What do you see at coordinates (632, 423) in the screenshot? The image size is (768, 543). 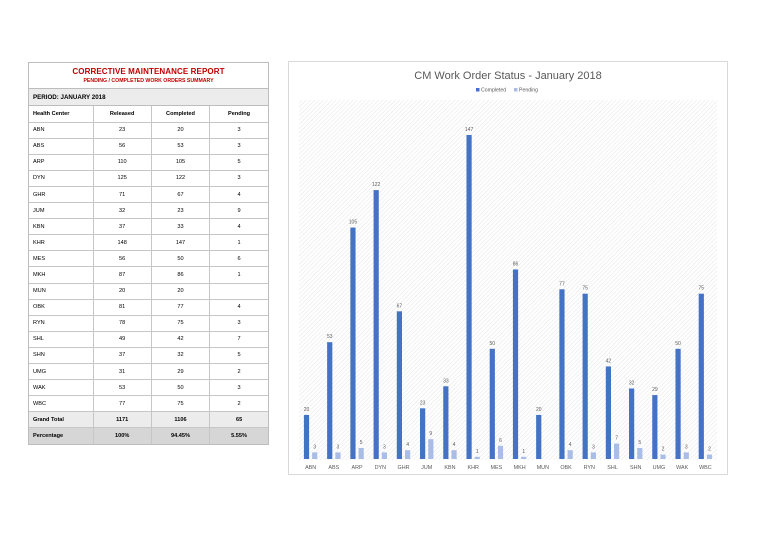 I see `bar-completed-shn` at bounding box center [632, 423].